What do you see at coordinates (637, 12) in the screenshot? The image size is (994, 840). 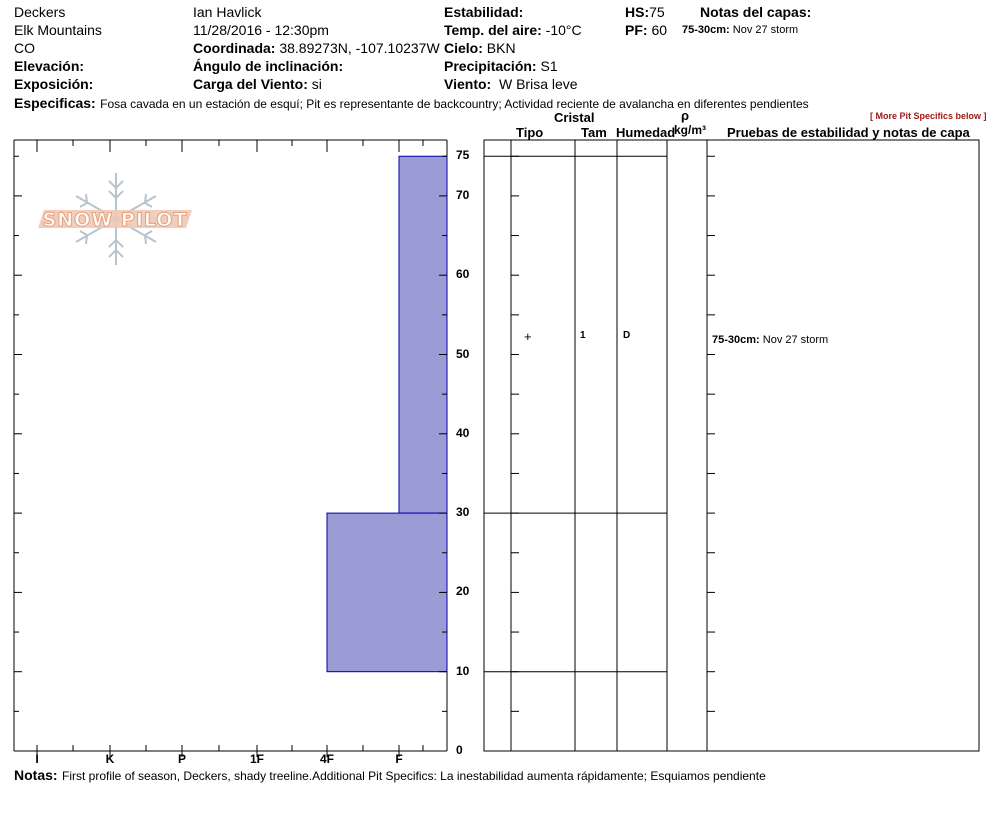 I see `hs-label: HS:` at bounding box center [637, 12].